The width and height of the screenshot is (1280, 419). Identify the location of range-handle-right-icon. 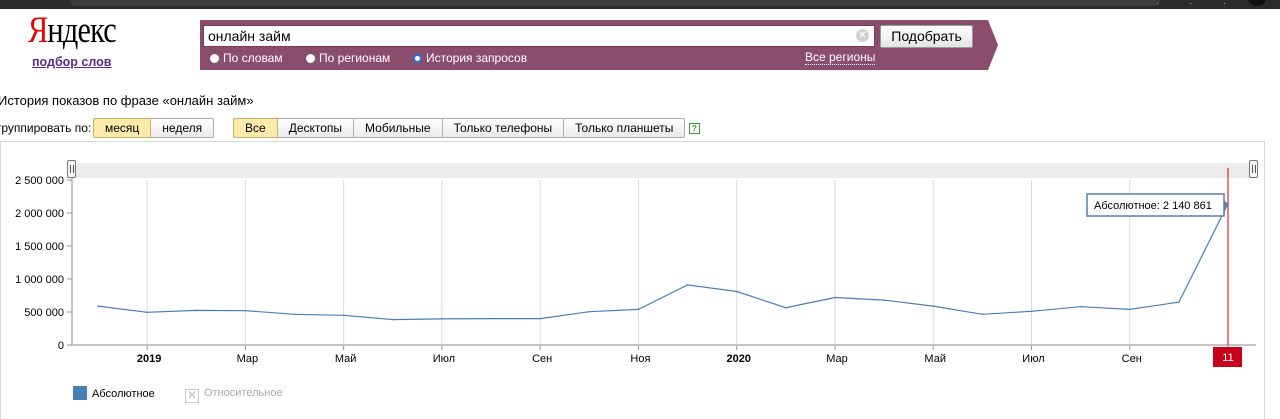
(1253, 169).